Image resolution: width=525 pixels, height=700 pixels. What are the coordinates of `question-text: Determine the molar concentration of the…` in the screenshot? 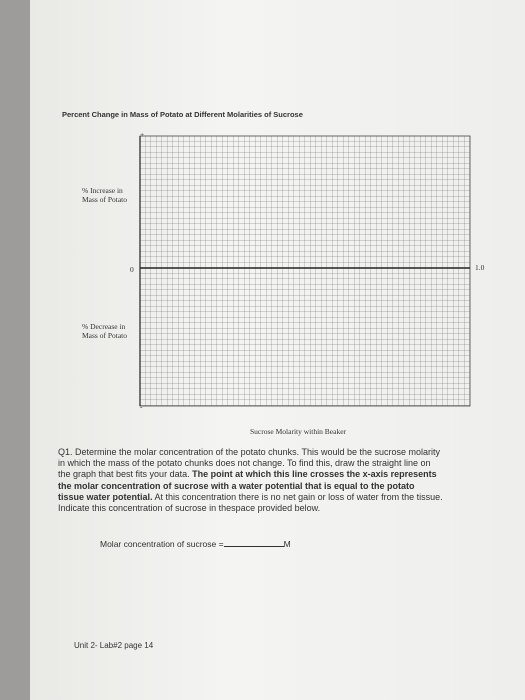 It's located at (250, 480).